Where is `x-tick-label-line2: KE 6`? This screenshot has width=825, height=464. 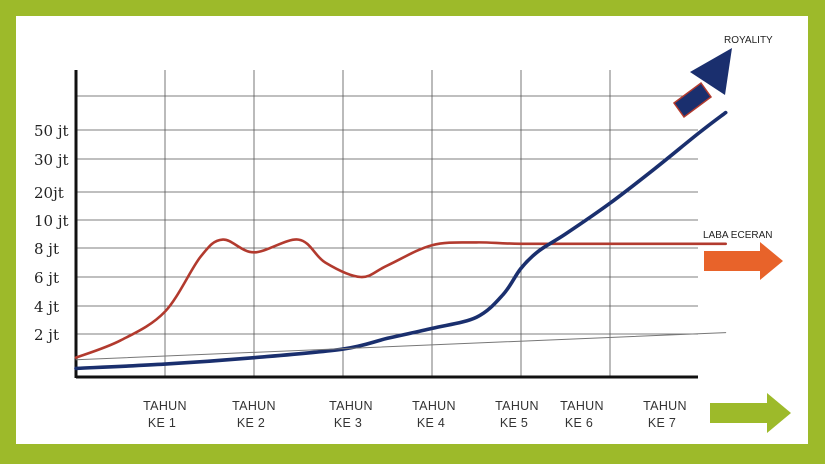 x-tick-label-line2: KE 6 is located at coordinates (579, 423).